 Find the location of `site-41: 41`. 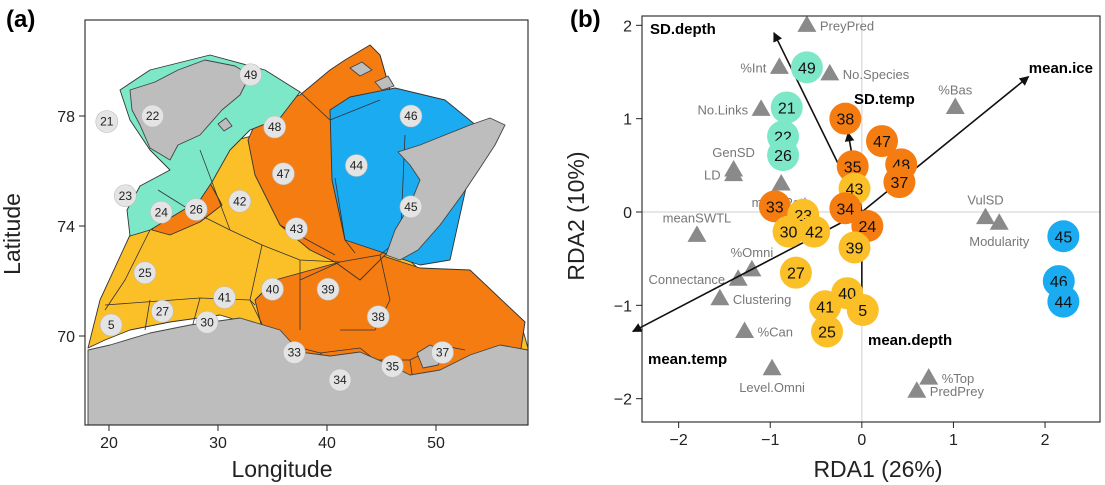

site-41: 41 is located at coordinates (825, 306).